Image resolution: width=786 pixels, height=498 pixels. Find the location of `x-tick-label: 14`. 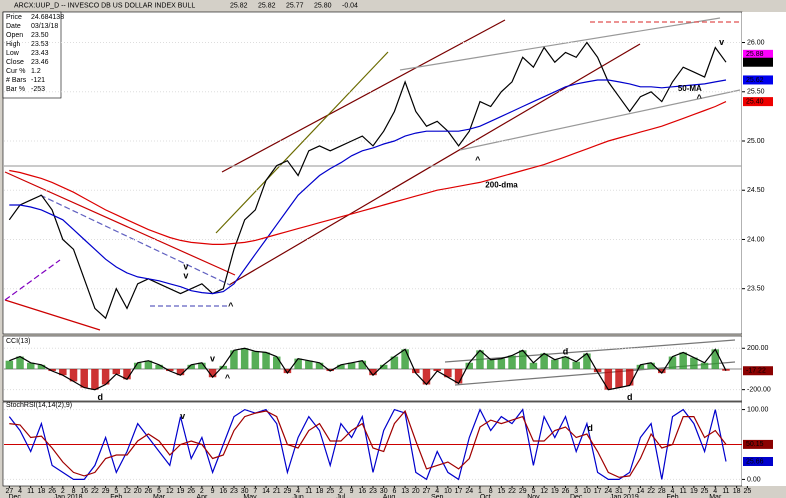

x-tick-label: 14 is located at coordinates (266, 491).